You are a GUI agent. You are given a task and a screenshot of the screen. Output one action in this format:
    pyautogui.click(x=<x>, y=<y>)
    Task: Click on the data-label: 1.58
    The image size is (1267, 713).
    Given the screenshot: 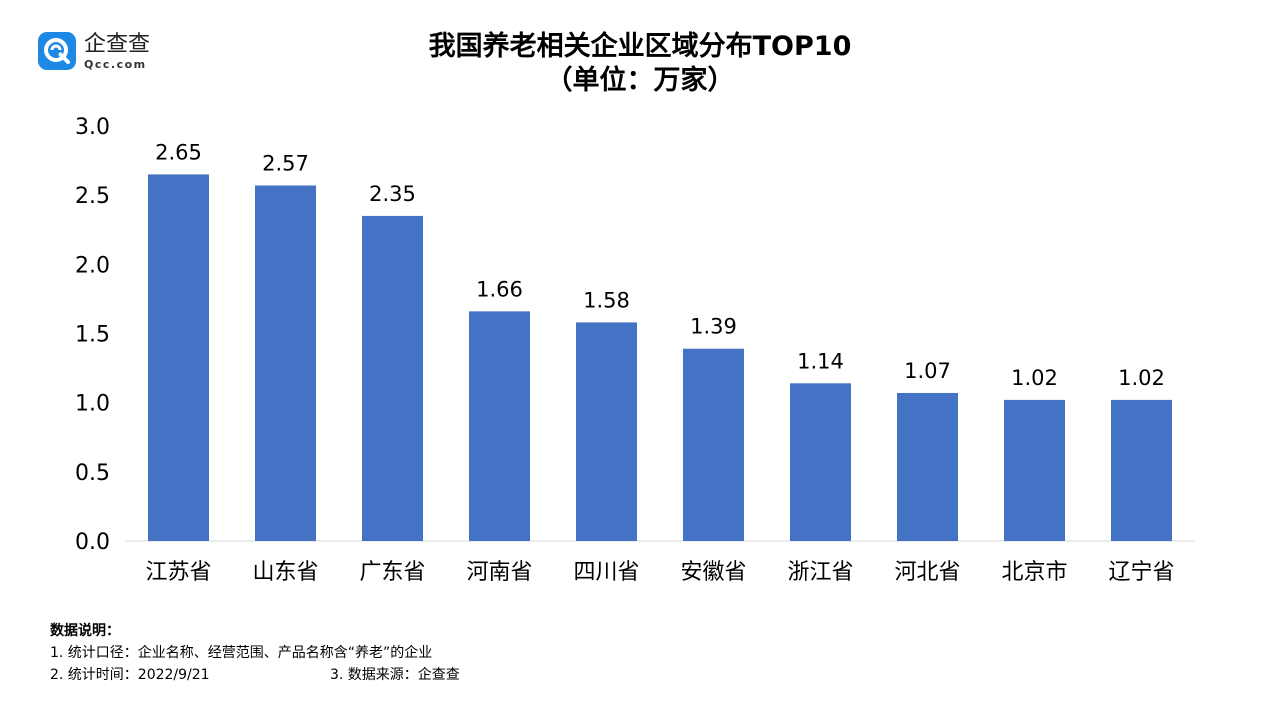 What is the action you would take?
    pyautogui.click(x=606, y=300)
    